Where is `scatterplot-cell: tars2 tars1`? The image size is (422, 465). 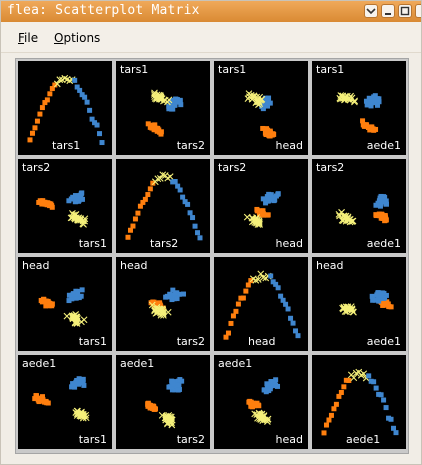
scatterplot-cell: tars2 tars1 is located at coordinates (65, 206).